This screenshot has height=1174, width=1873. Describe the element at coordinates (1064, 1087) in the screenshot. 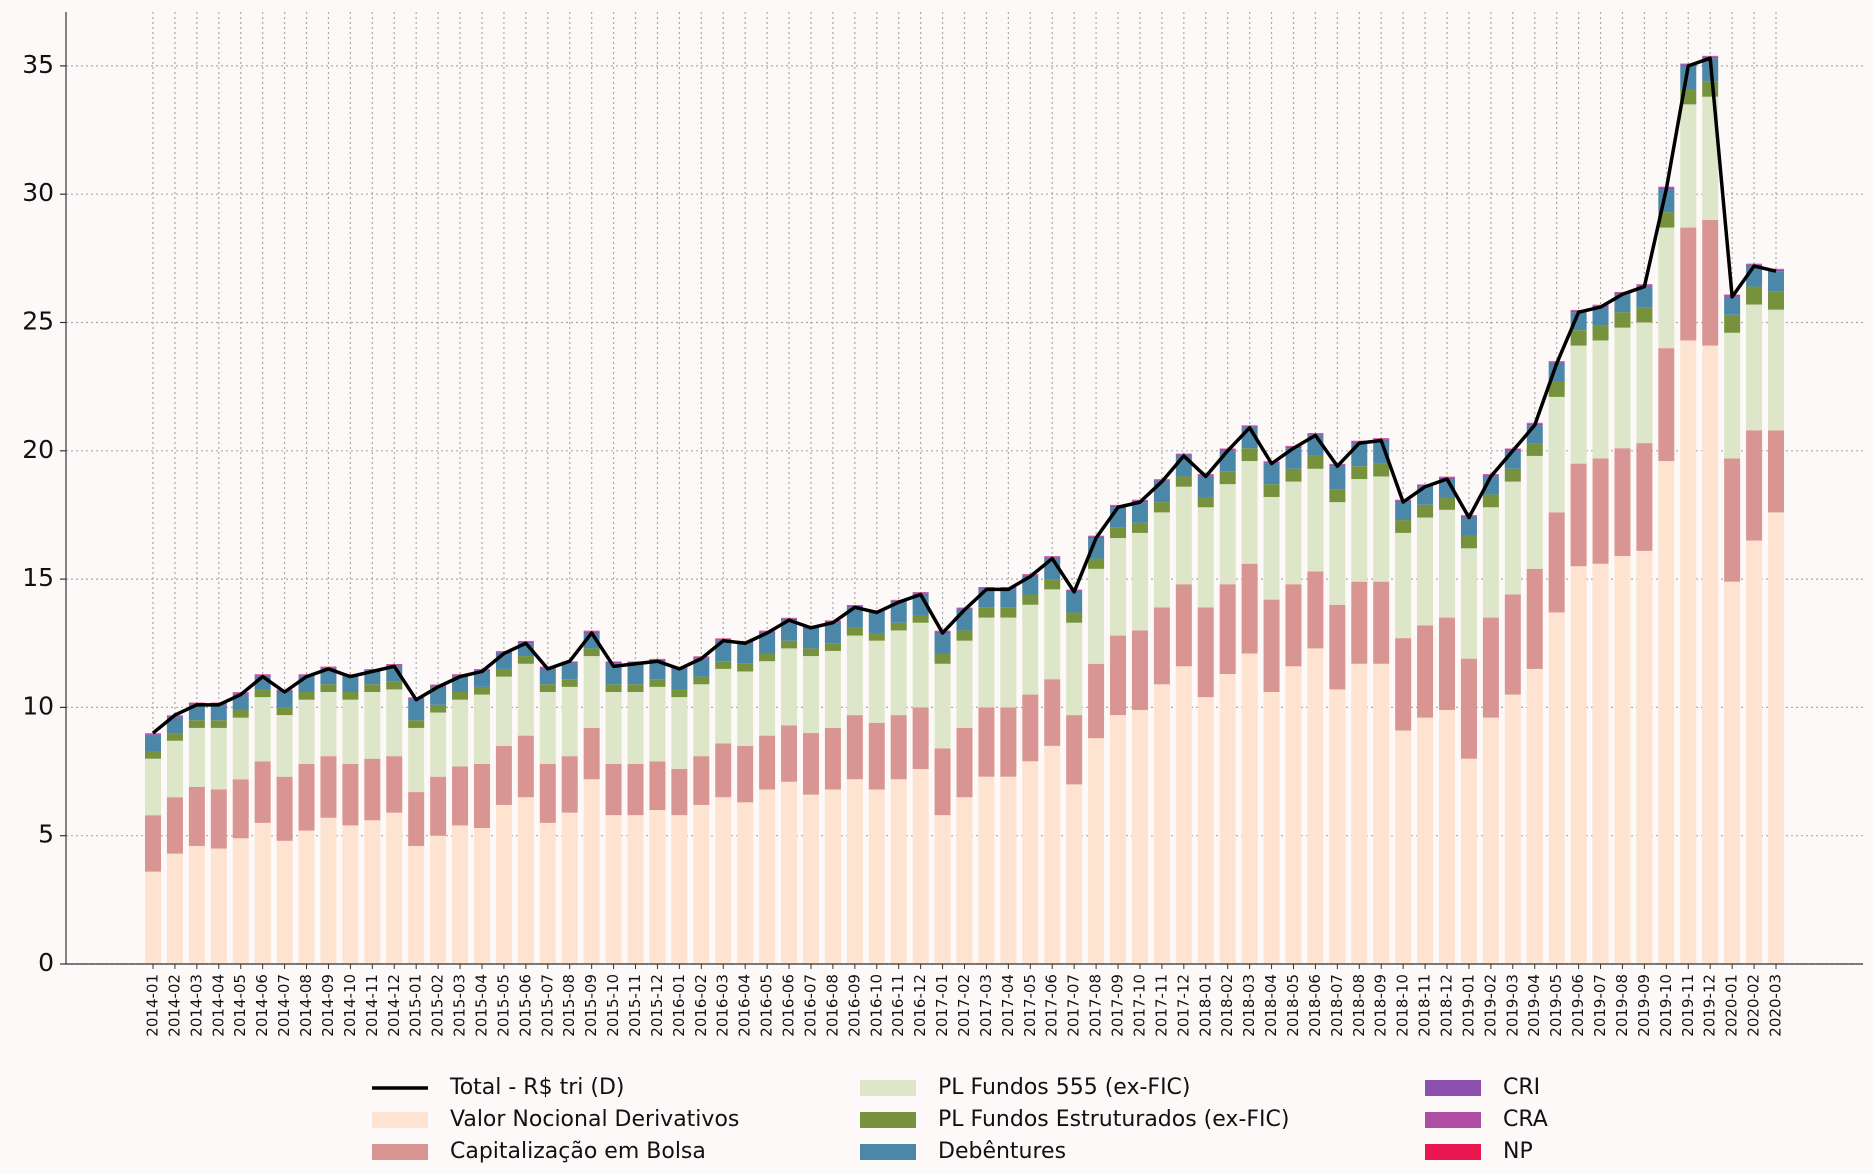

I see `legend-label: PL Fundos 555 (ex-FIC)` at that location.